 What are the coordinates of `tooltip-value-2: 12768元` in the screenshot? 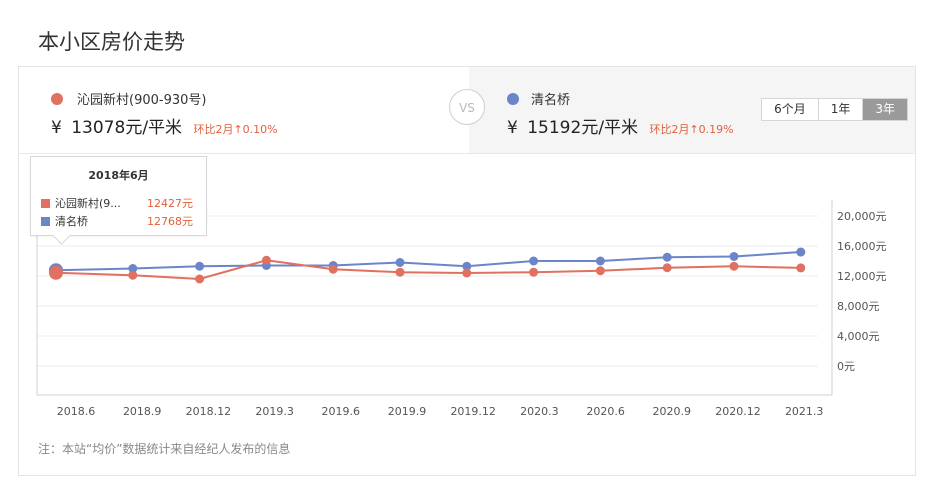 It's located at (170, 221).